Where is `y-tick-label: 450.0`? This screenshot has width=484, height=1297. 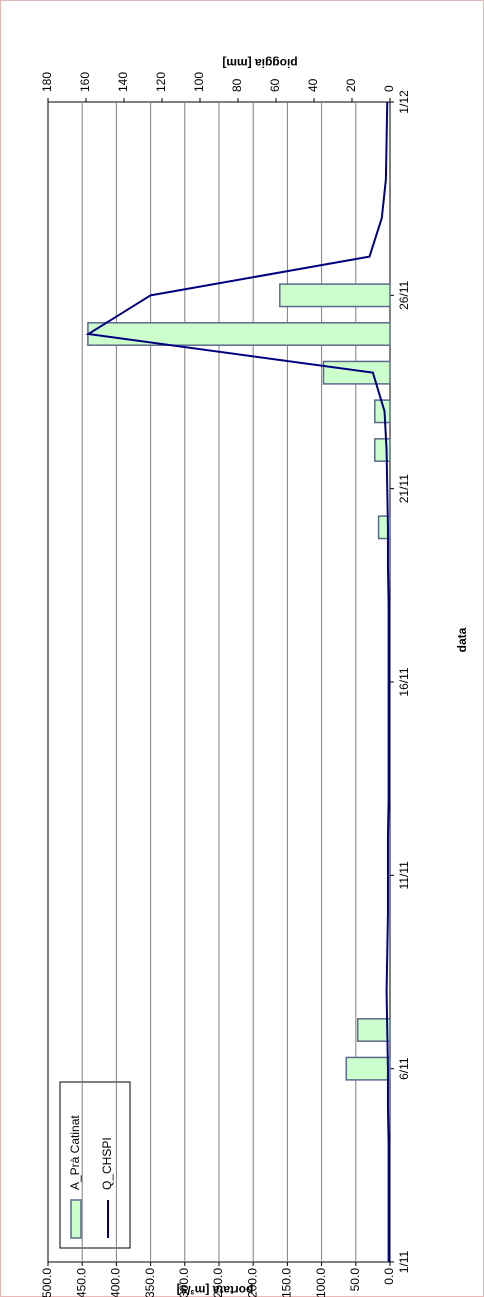
y-tick-label: 450.0 is located at coordinates (81, 1282).